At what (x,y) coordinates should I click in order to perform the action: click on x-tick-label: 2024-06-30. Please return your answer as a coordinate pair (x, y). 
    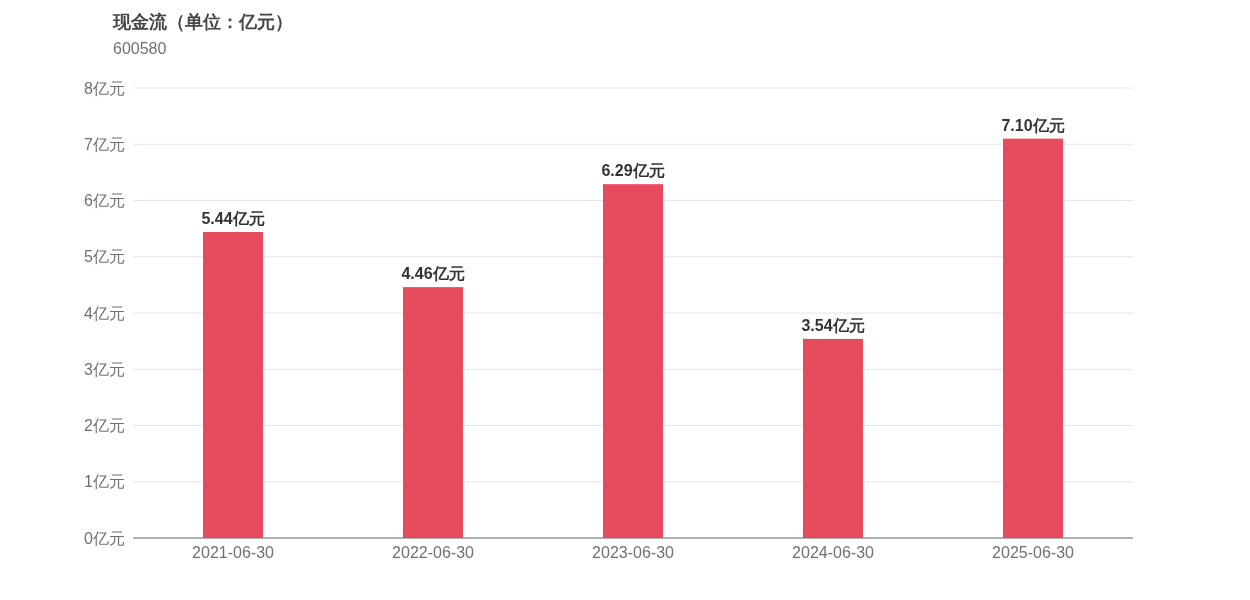
    Looking at the image, I should click on (833, 552).